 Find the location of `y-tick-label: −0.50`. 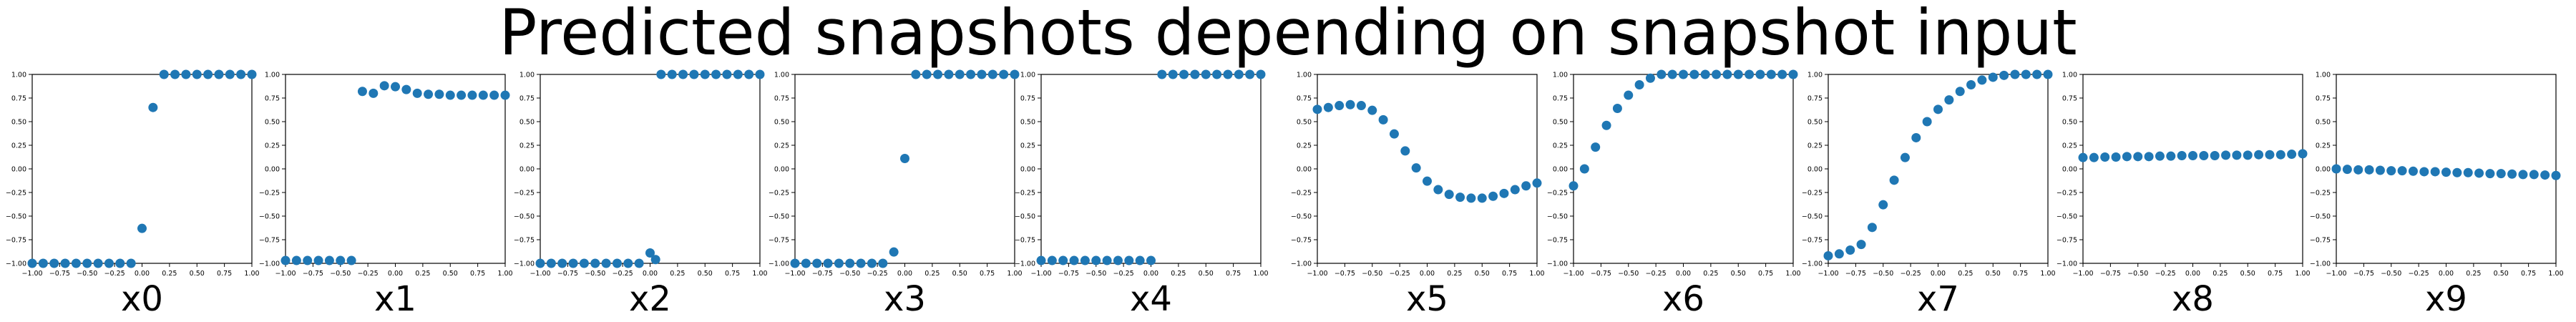

y-tick-label: −0.50 is located at coordinates (1301, 217).